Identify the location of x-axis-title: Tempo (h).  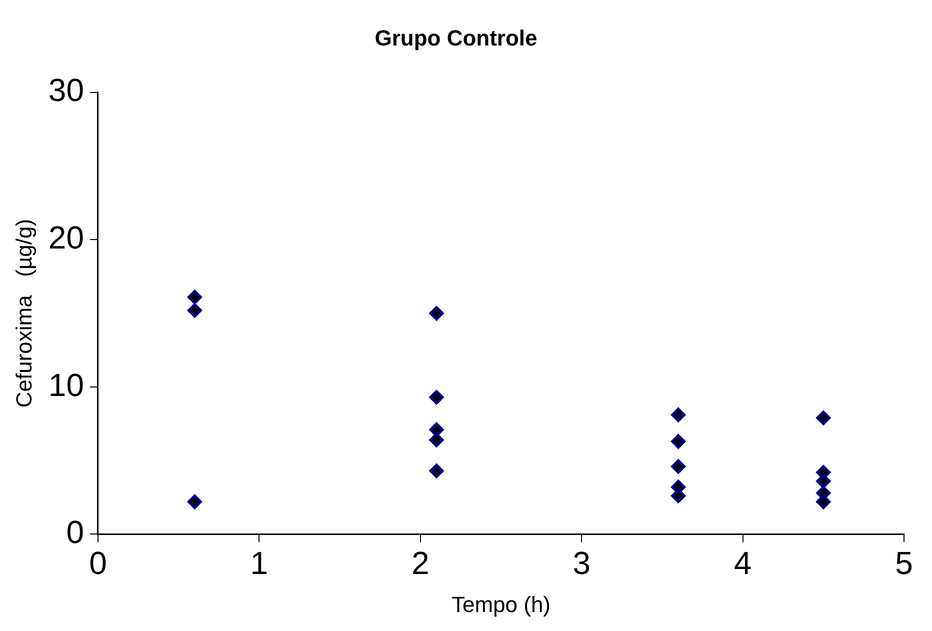
(501, 604).